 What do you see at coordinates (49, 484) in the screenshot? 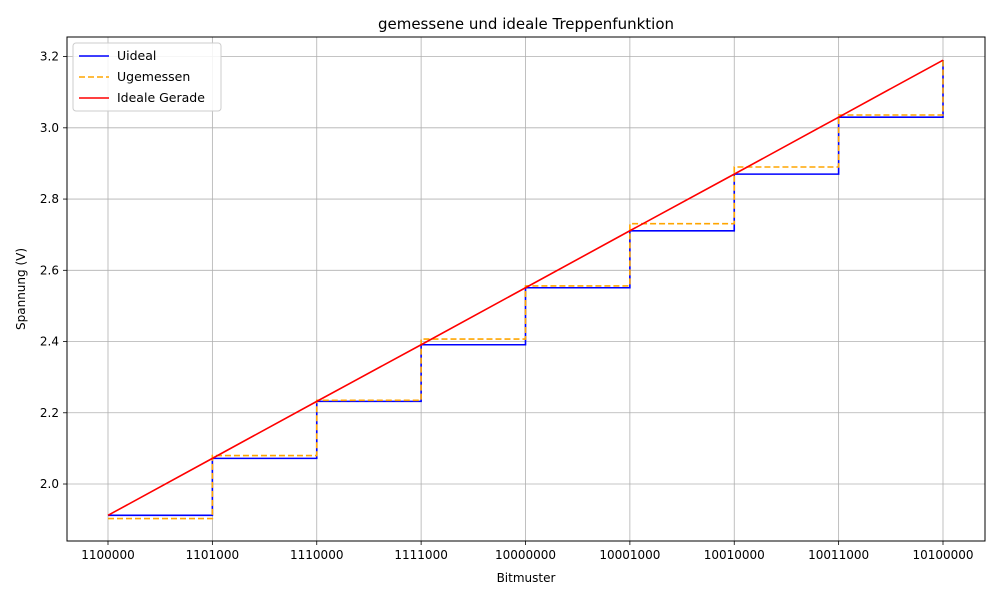
I see `y-tick-label: 2.0` at bounding box center [49, 484].